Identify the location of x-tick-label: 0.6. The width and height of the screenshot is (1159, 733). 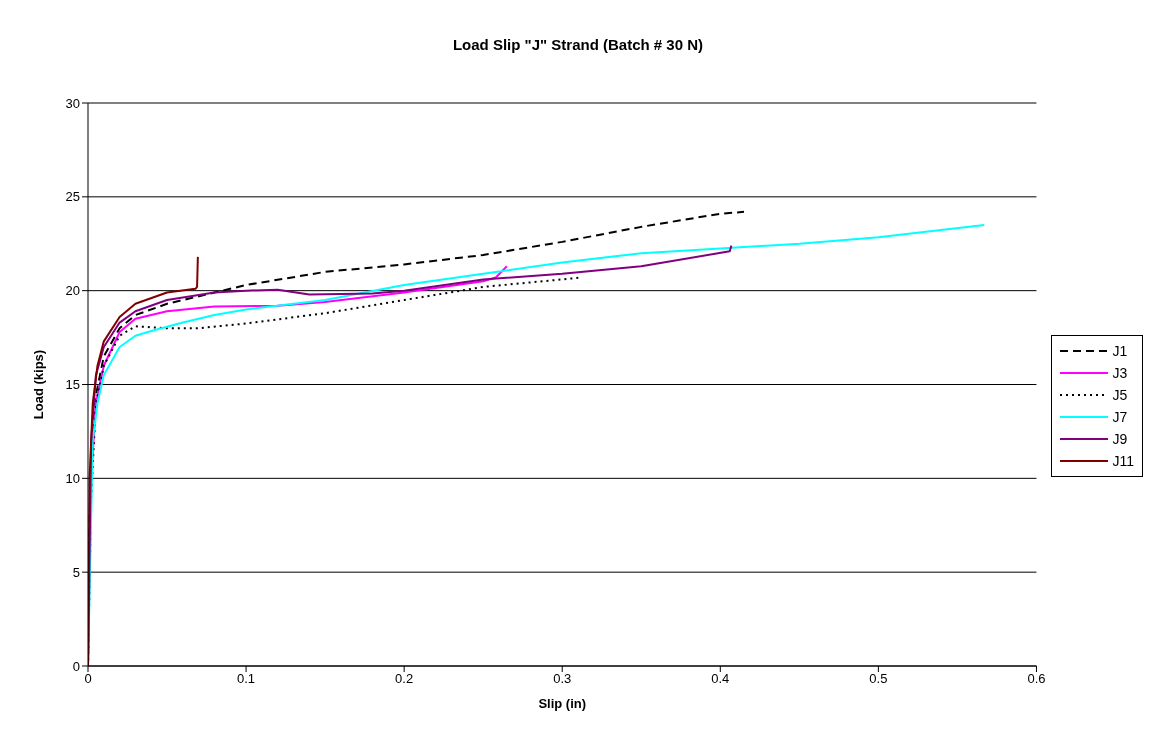
(1036, 679).